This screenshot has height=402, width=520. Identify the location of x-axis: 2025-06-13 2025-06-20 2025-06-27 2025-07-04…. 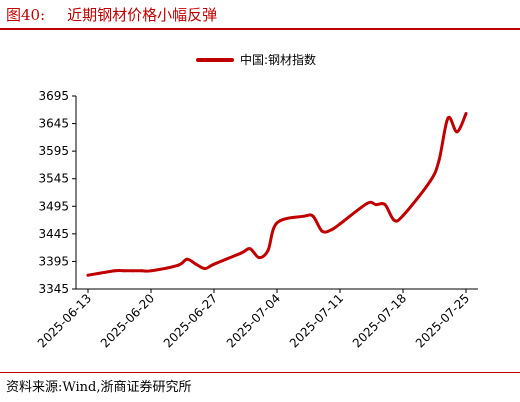
(256, 319).